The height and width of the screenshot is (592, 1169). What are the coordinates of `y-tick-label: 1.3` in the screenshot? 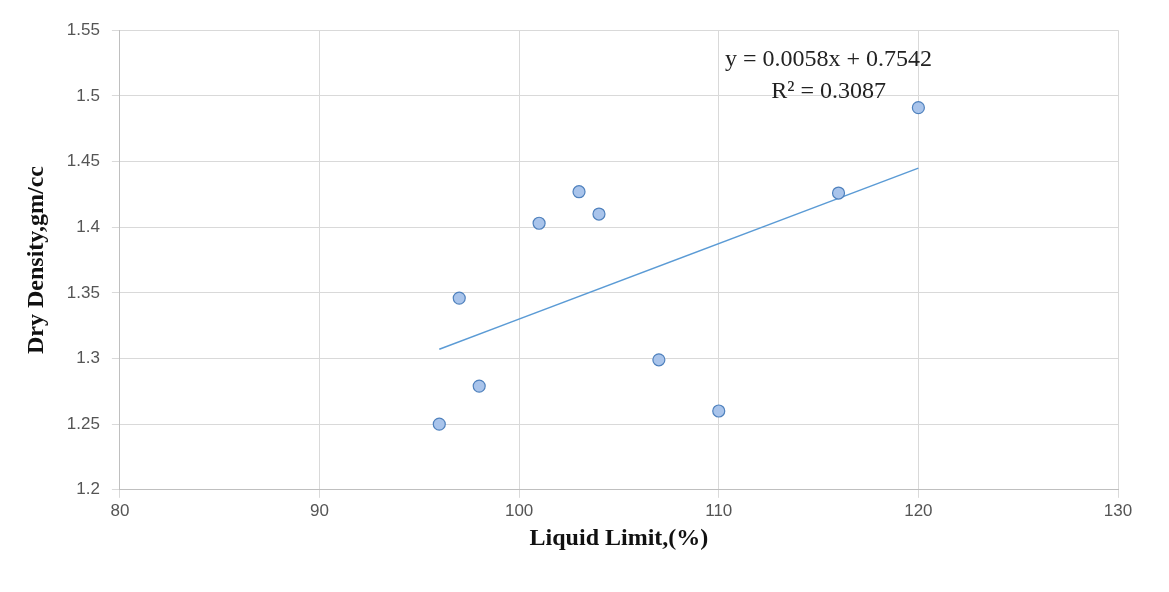 It's located at (88, 358).